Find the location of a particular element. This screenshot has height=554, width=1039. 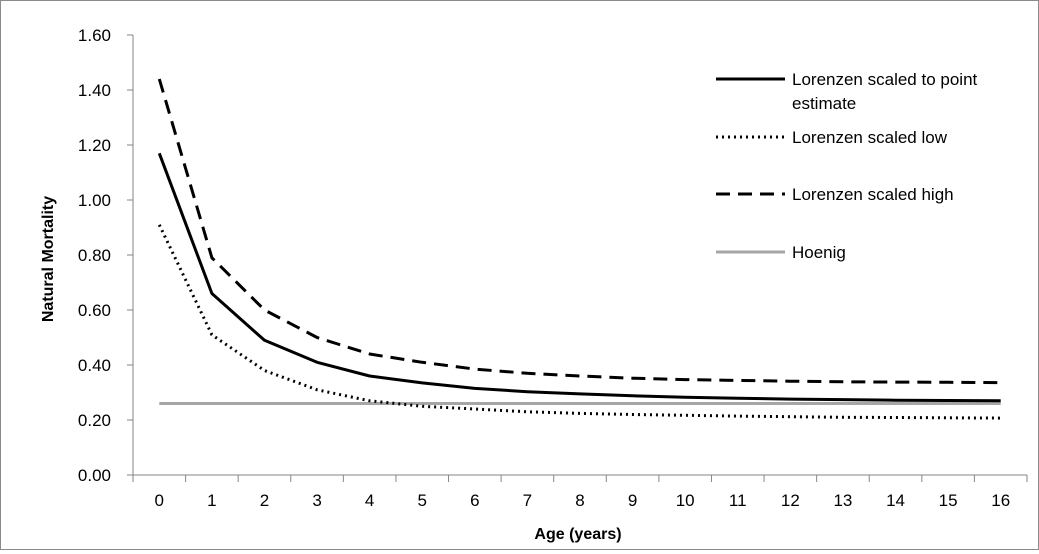

x-tick-label: 12 is located at coordinates (790, 500).